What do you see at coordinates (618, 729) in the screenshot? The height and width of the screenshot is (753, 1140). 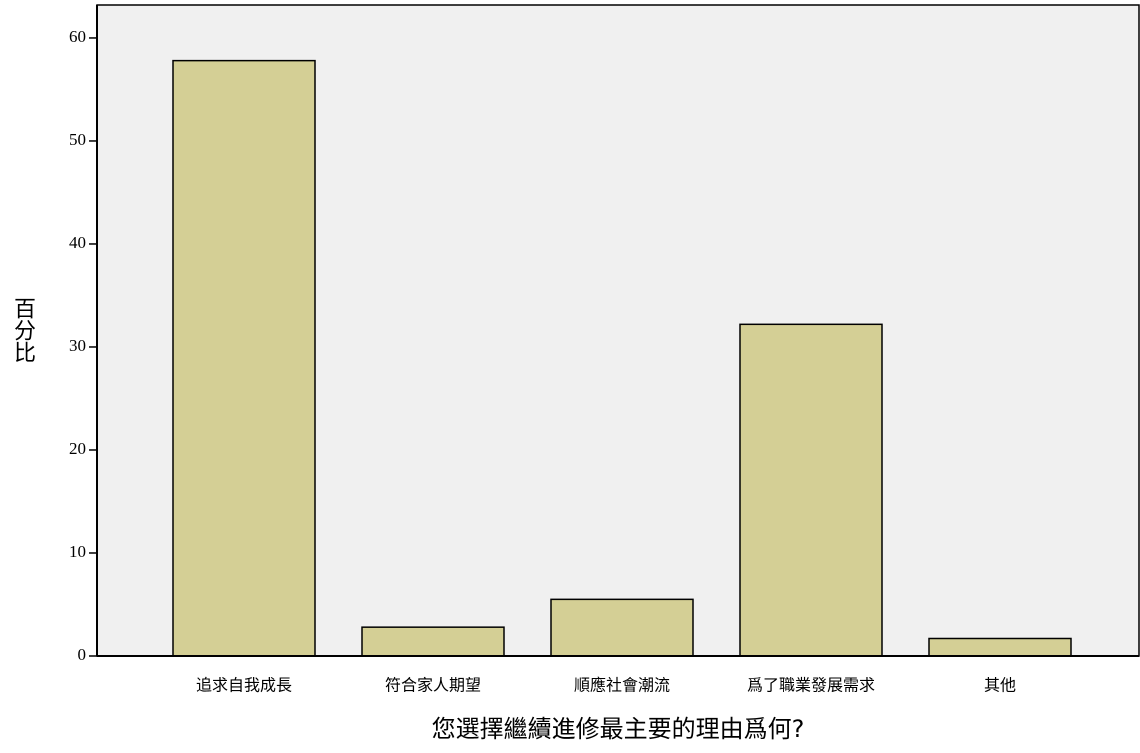 I see `x-axis-title: 您選擇繼續進修最主要的理由爲何?` at bounding box center [618, 729].